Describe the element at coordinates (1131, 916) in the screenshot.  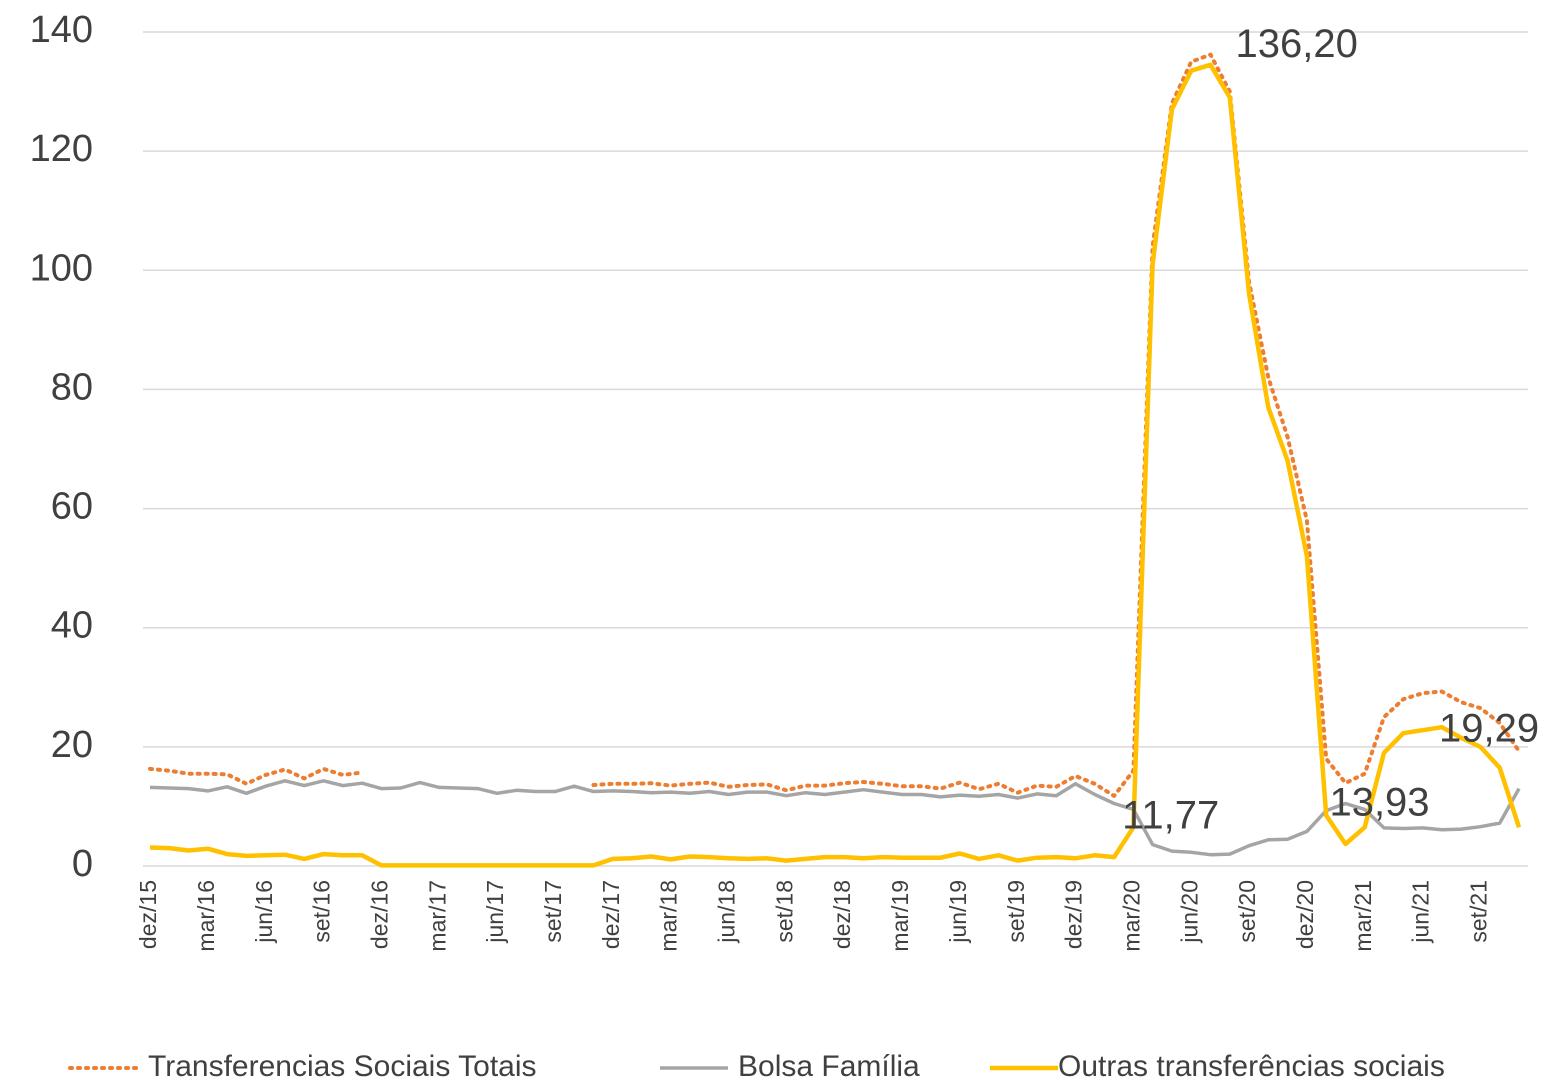
I see `x-tick-label: mar/20` at that location.